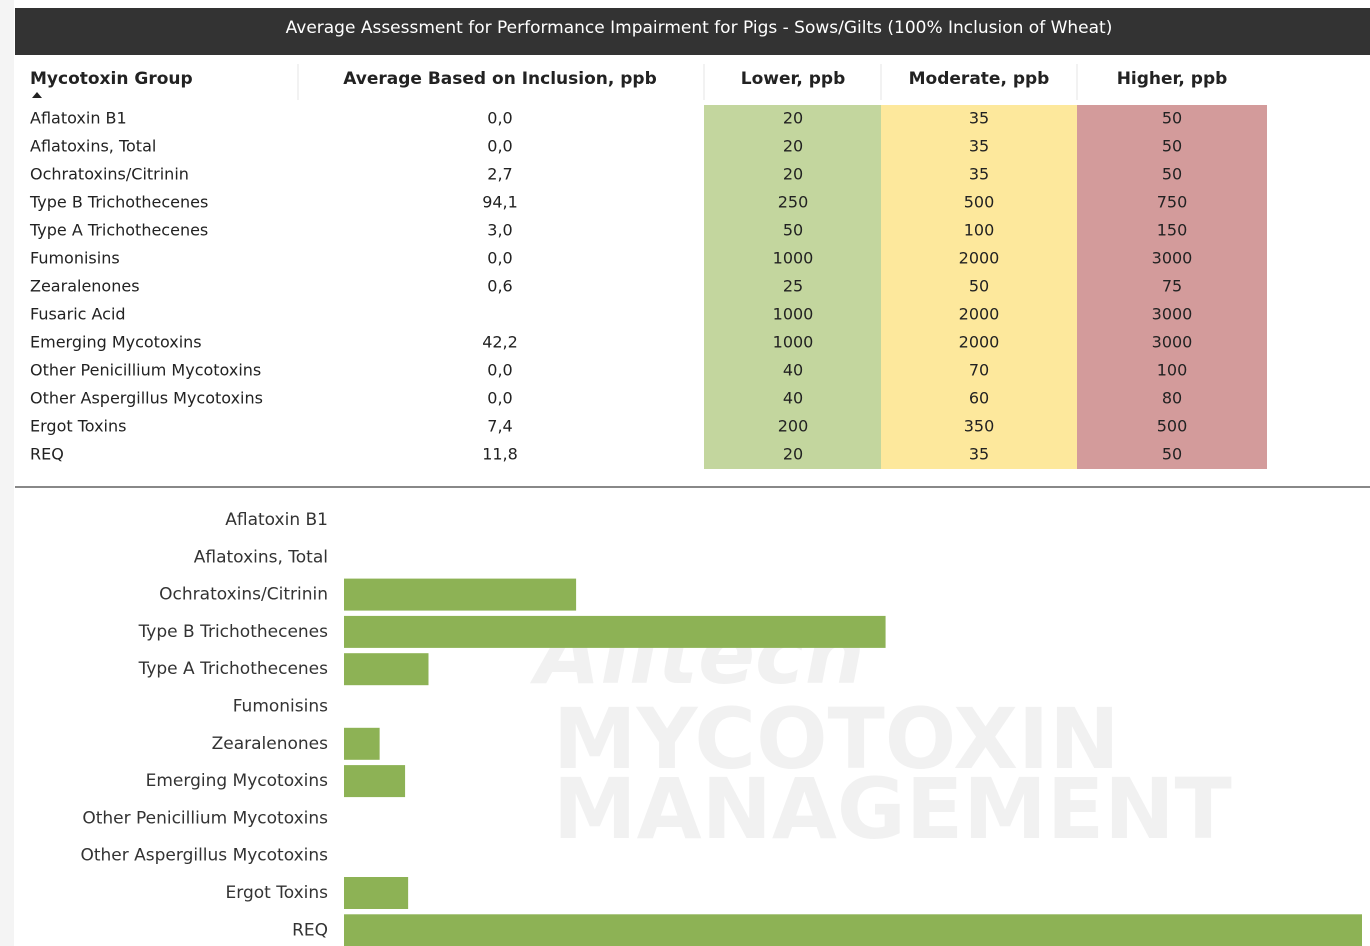 The height and width of the screenshot is (946, 1370). I want to click on table-cell: Ergot Toxins, so click(78, 426).